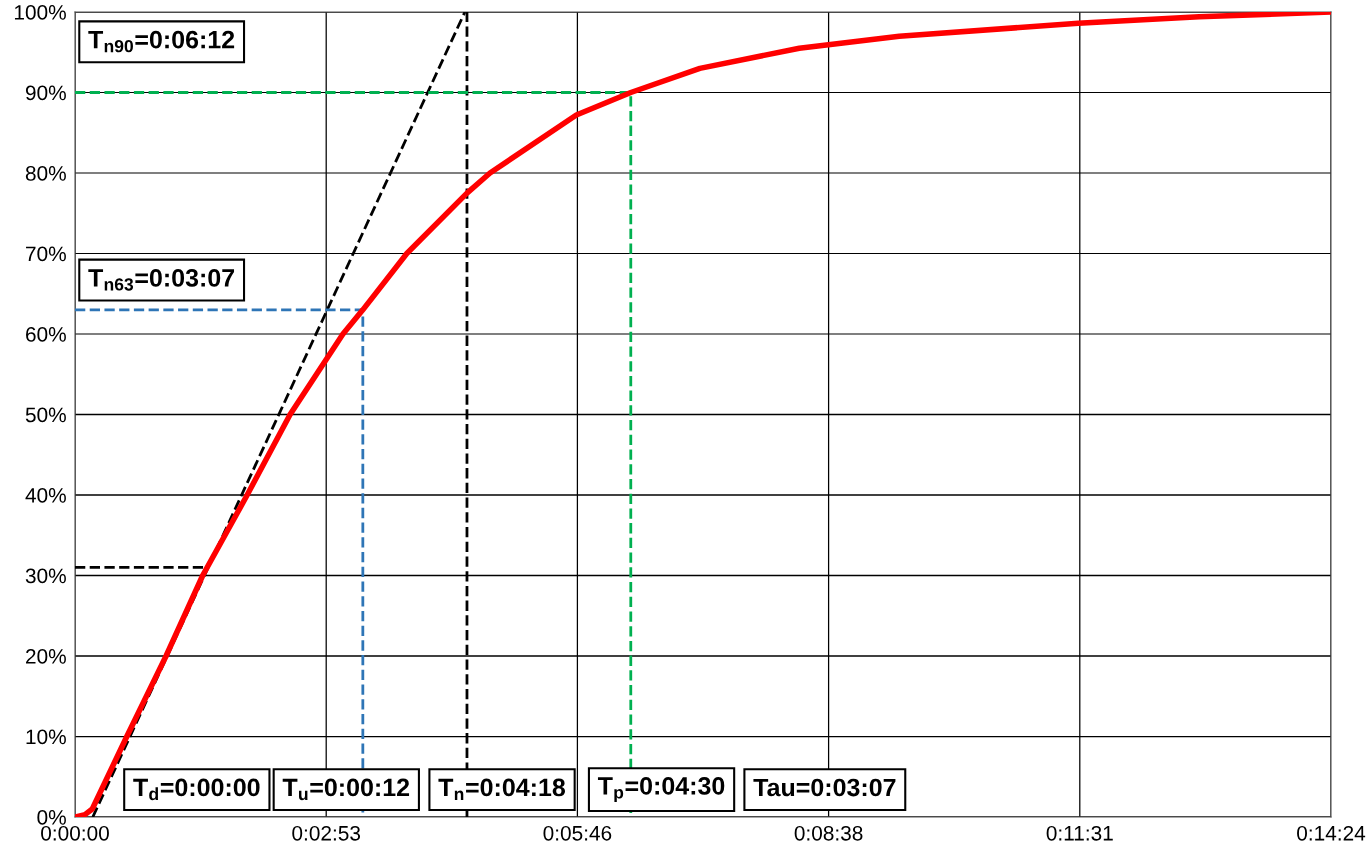  Describe the element at coordinates (45, 495) in the screenshot. I see `y-tick-label: 40%` at that location.